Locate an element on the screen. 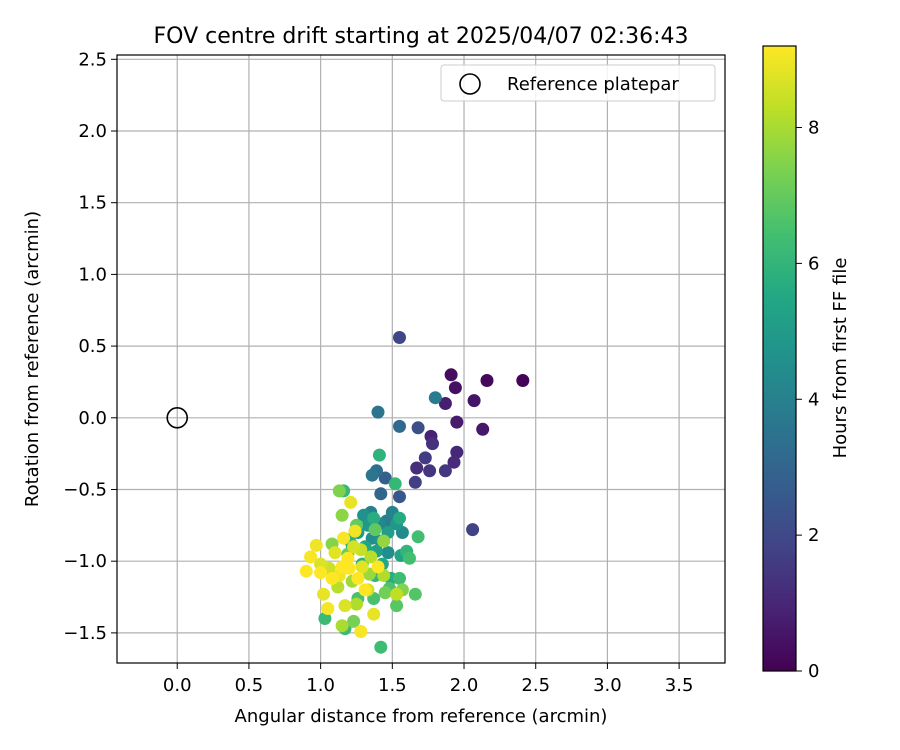 The image size is (900, 750). y-tick-label: 1.5 is located at coordinates (92, 203).